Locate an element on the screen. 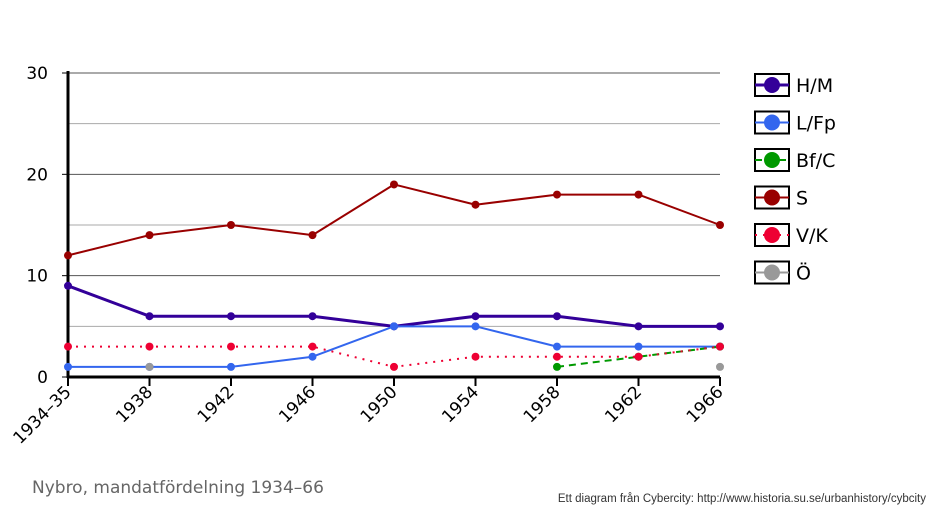 This screenshot has height=521, width=938. x-tick-label: 1942 is located at coordinates (216, 404).